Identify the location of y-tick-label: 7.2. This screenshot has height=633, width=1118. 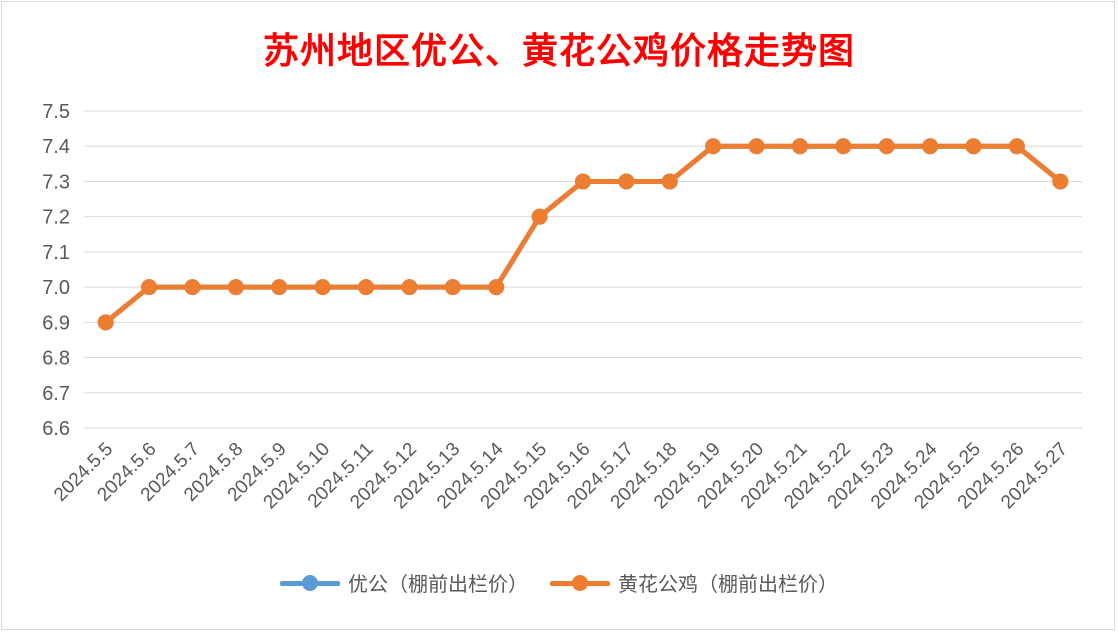
(56, 218).